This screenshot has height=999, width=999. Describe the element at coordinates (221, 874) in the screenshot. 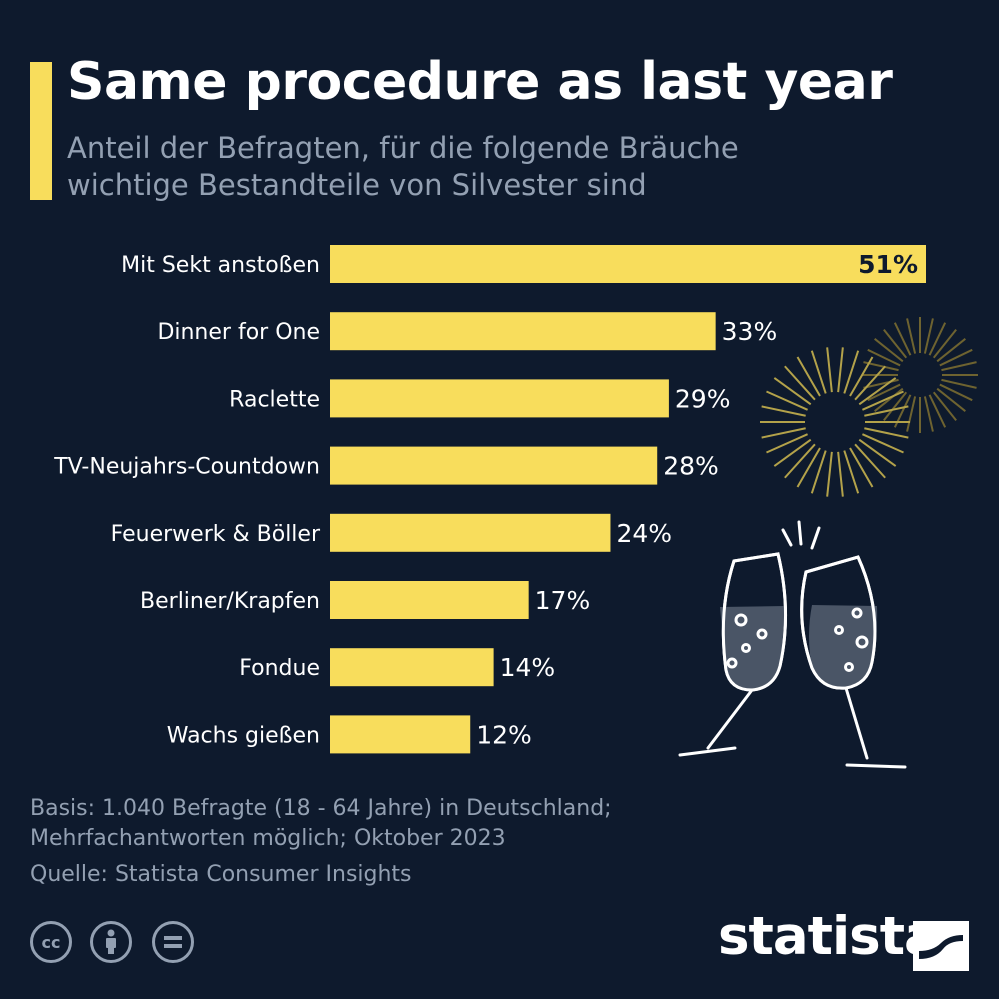

I see `source-note: Quelle: Statista Consumer Insights` at that location.